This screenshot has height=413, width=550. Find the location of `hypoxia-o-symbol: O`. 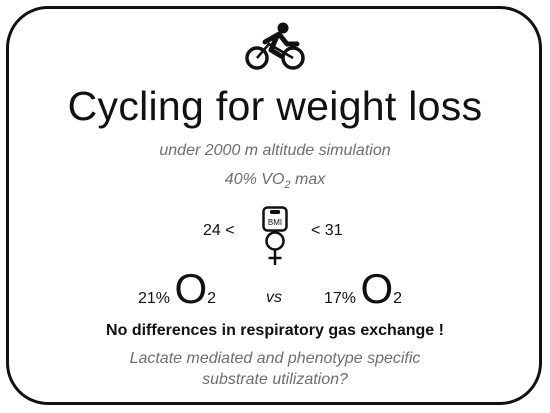

hypoxia-o-symbol: O is located at coordinates (377, 288).